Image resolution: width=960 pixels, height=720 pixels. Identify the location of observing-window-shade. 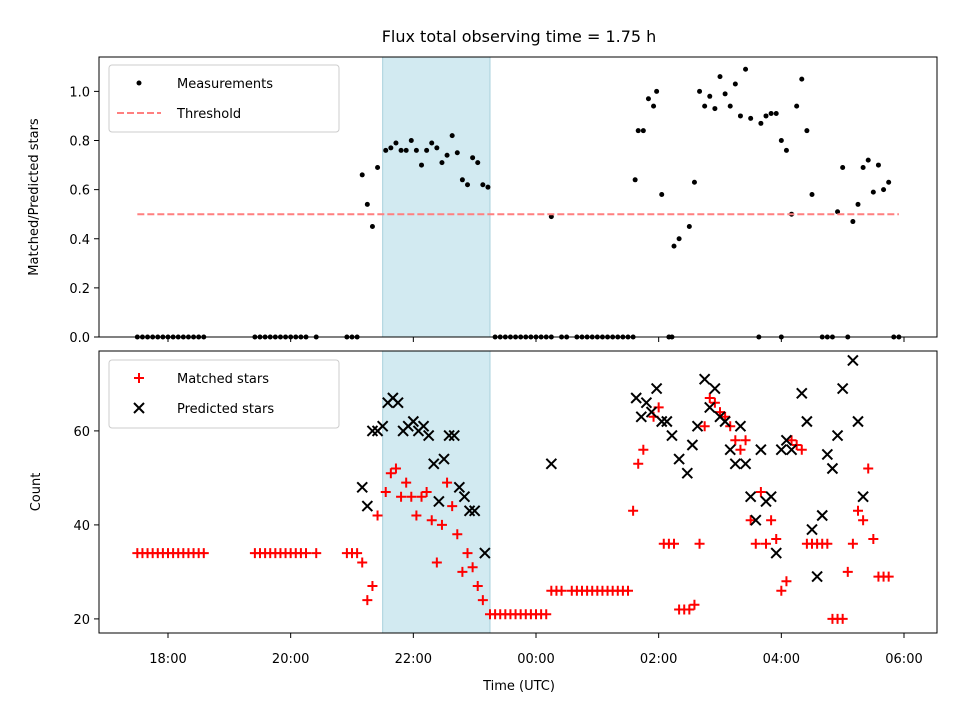
(436, 492).